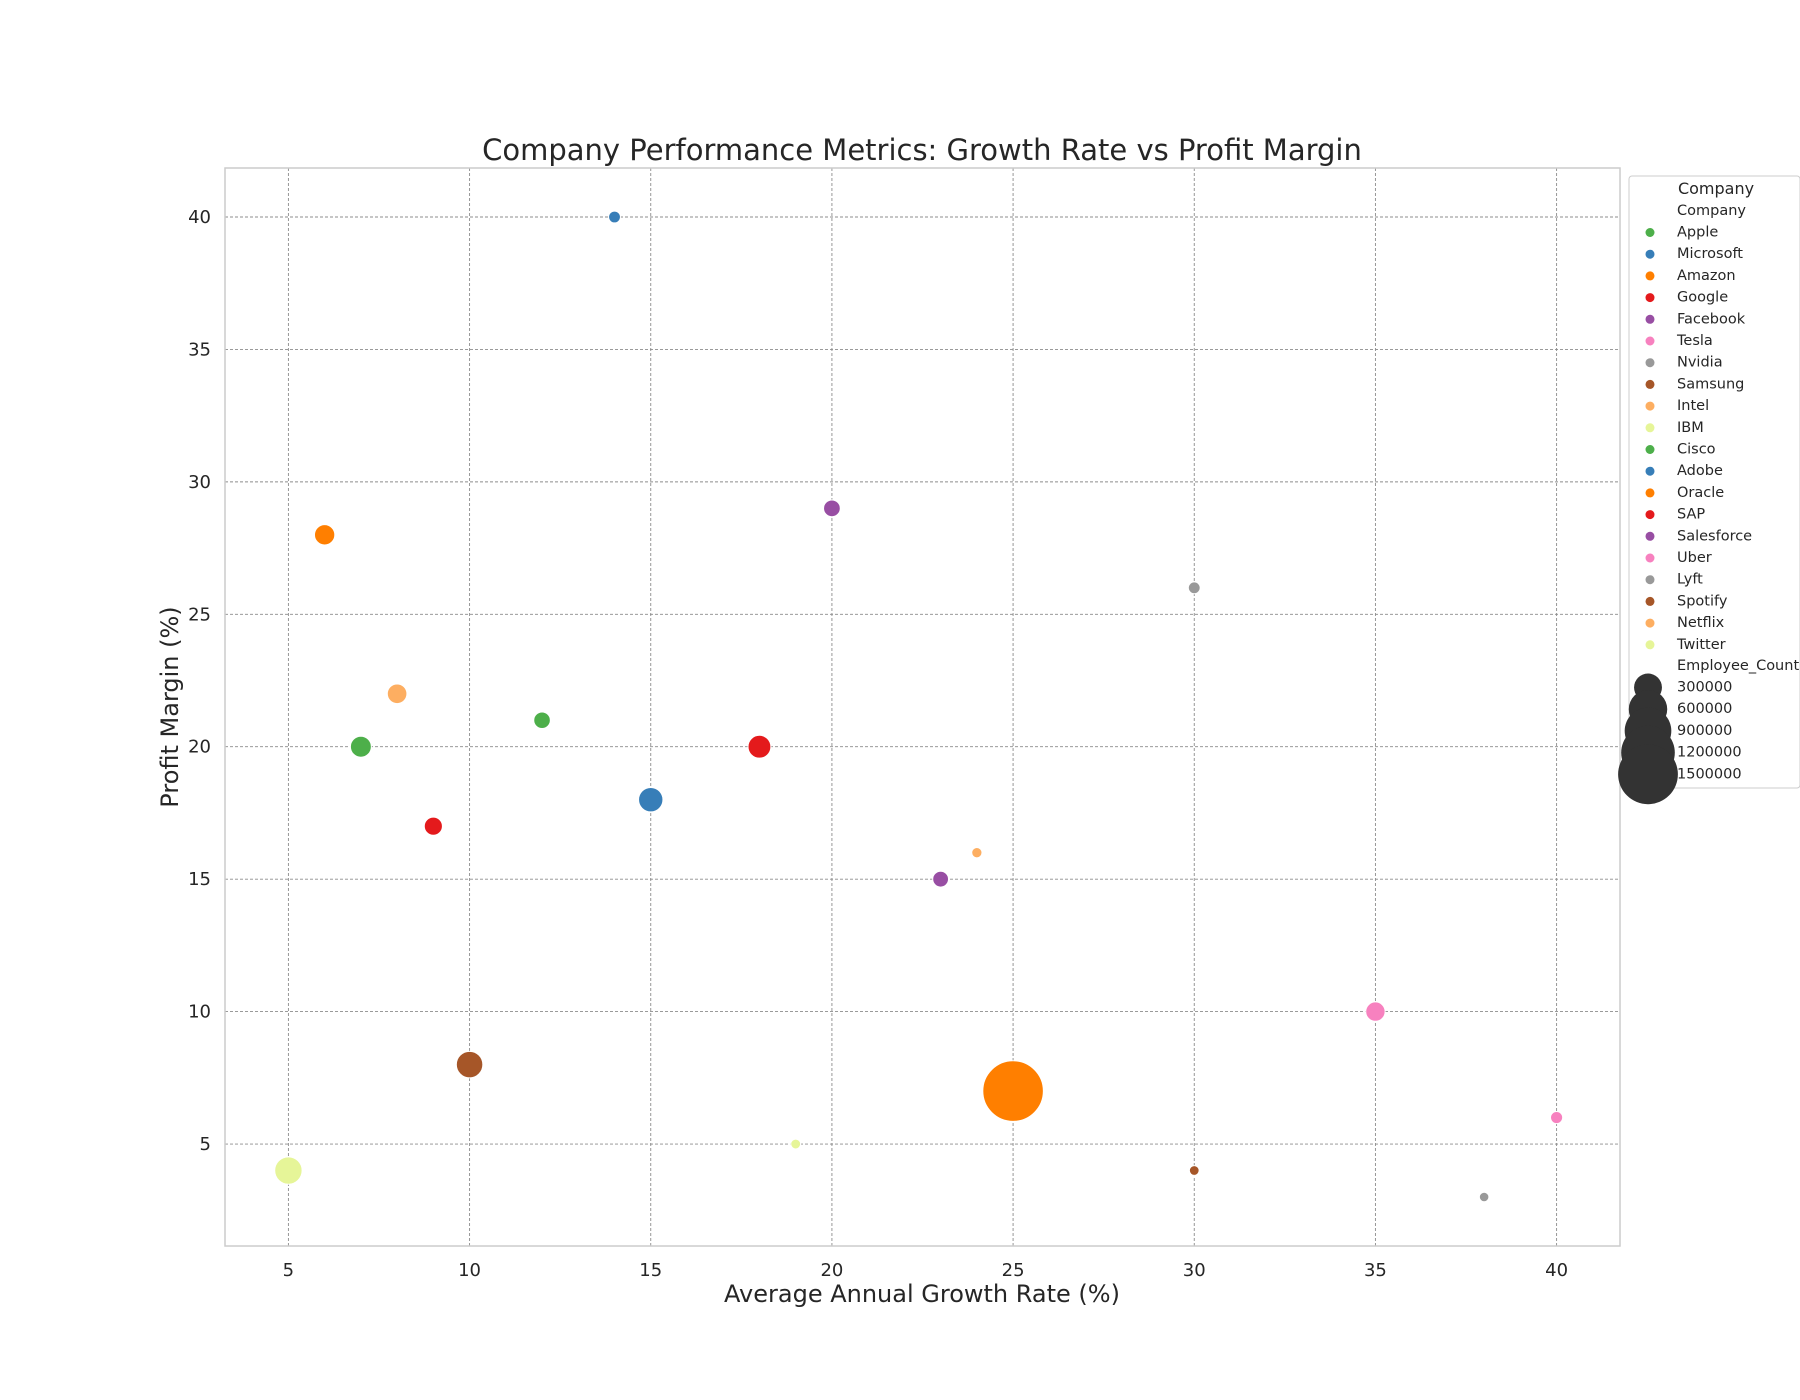 Image resolution: width=1800 pixels, height=1400 pixels. Describe the element at coordinates (1650, 406) in the screenshot. I see `legend-marker-intel` at that location.